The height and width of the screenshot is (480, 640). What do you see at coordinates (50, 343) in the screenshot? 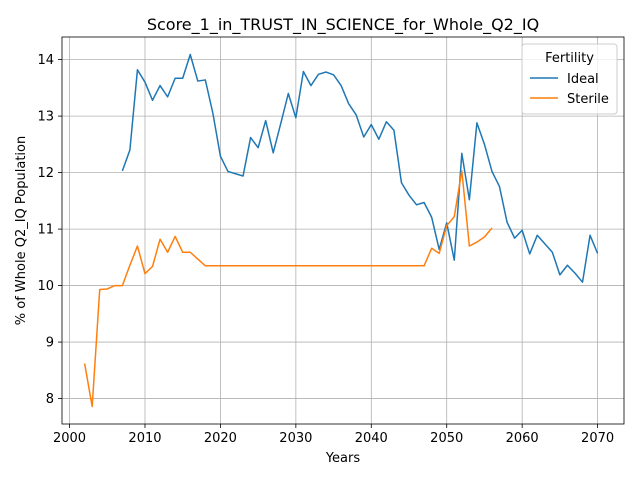
I see `y-tick-label: 9` at bounding box center [50, 343].